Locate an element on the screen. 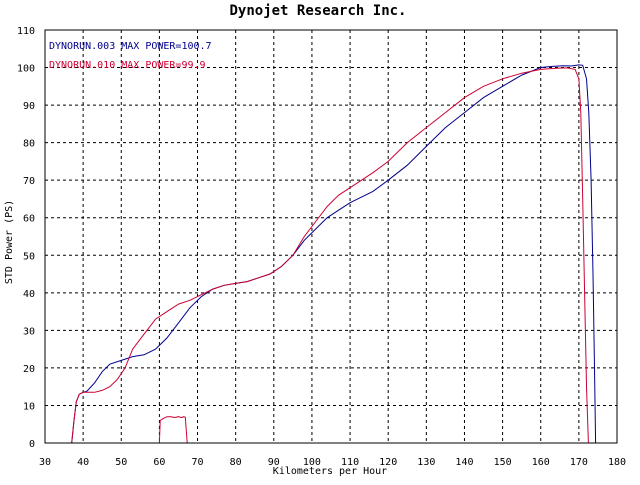 The image size is (640, 485). y-tick-label: 20 is located at coordinates (29, 369).